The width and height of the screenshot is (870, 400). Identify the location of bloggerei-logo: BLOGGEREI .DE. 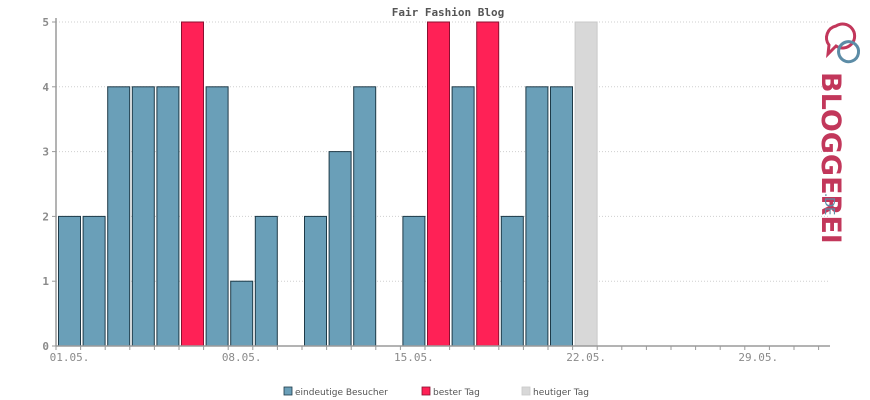
(838, 133).